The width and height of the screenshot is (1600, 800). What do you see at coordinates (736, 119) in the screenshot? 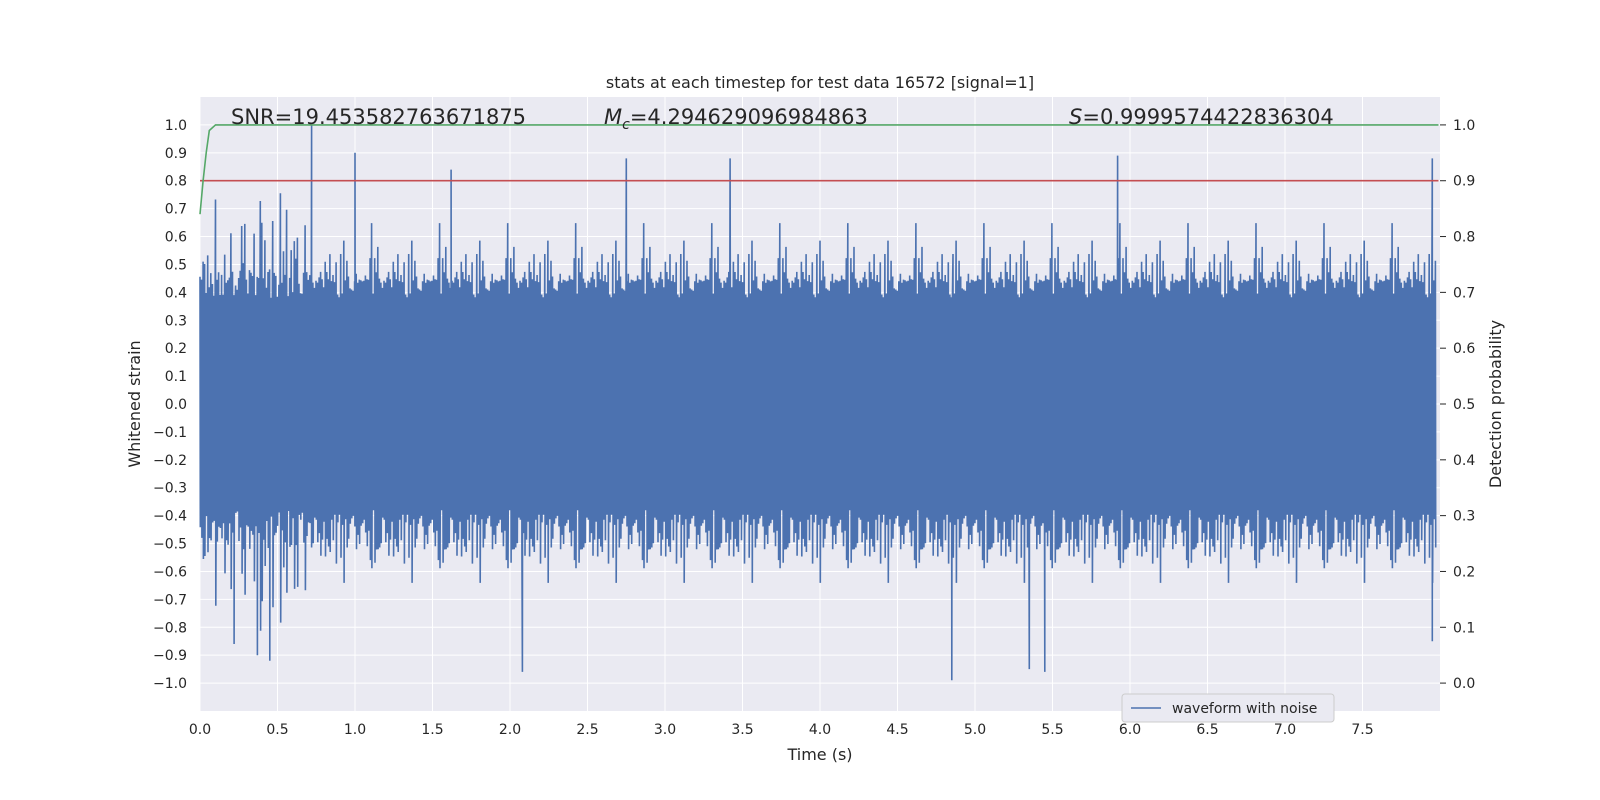
I see `mc-annotation: Mc=4.294629096984863` at bounding box center [736, 119].